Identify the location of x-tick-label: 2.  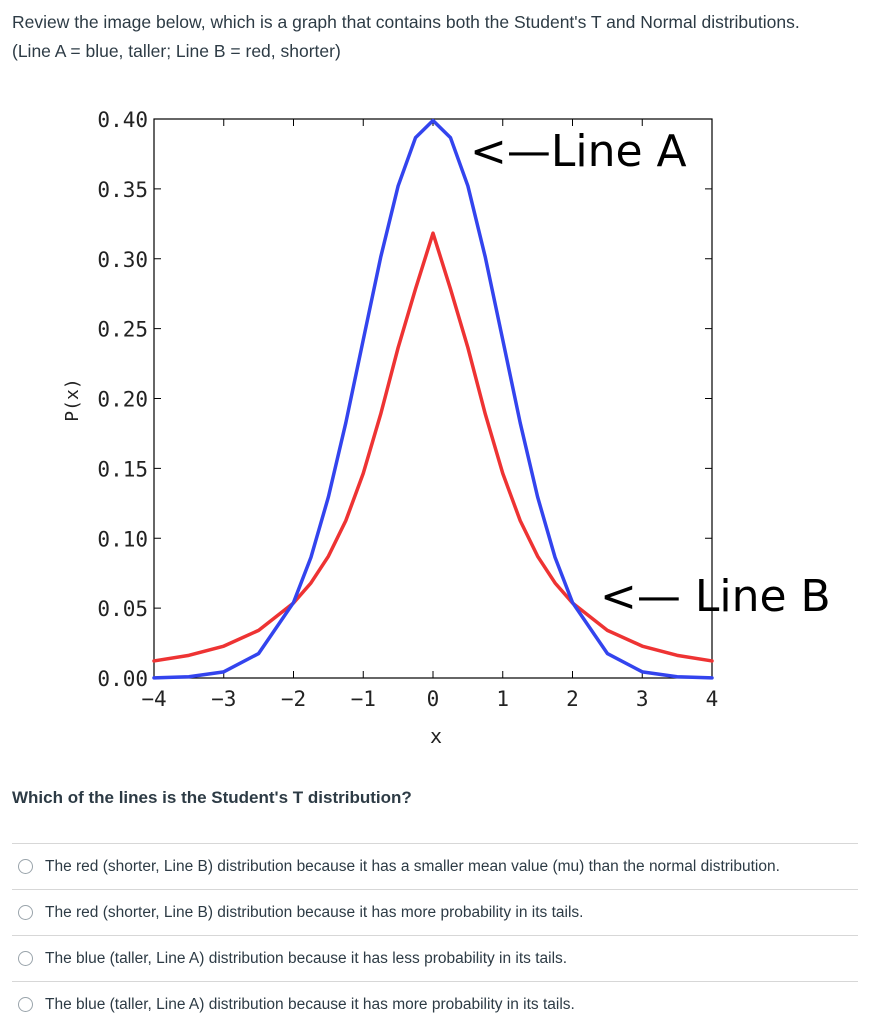
(572, 699).